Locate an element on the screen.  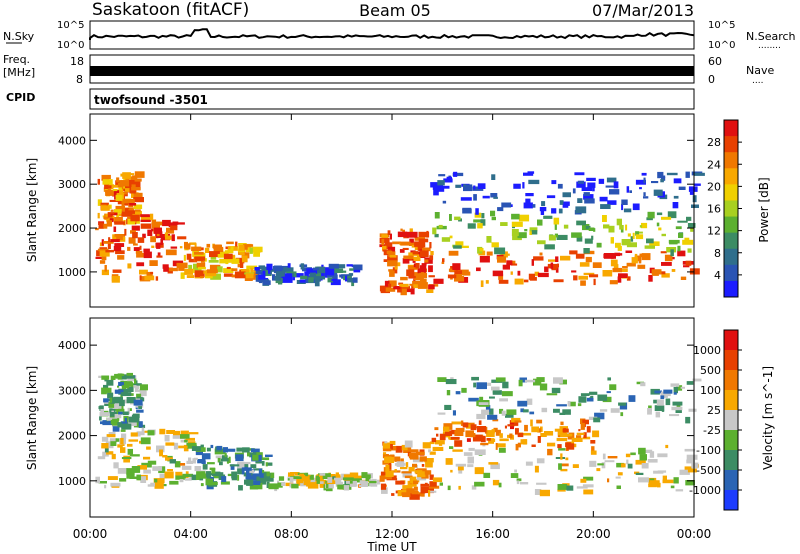
nsky-tick-low: 10^0 is located at coordinates (70, 45).